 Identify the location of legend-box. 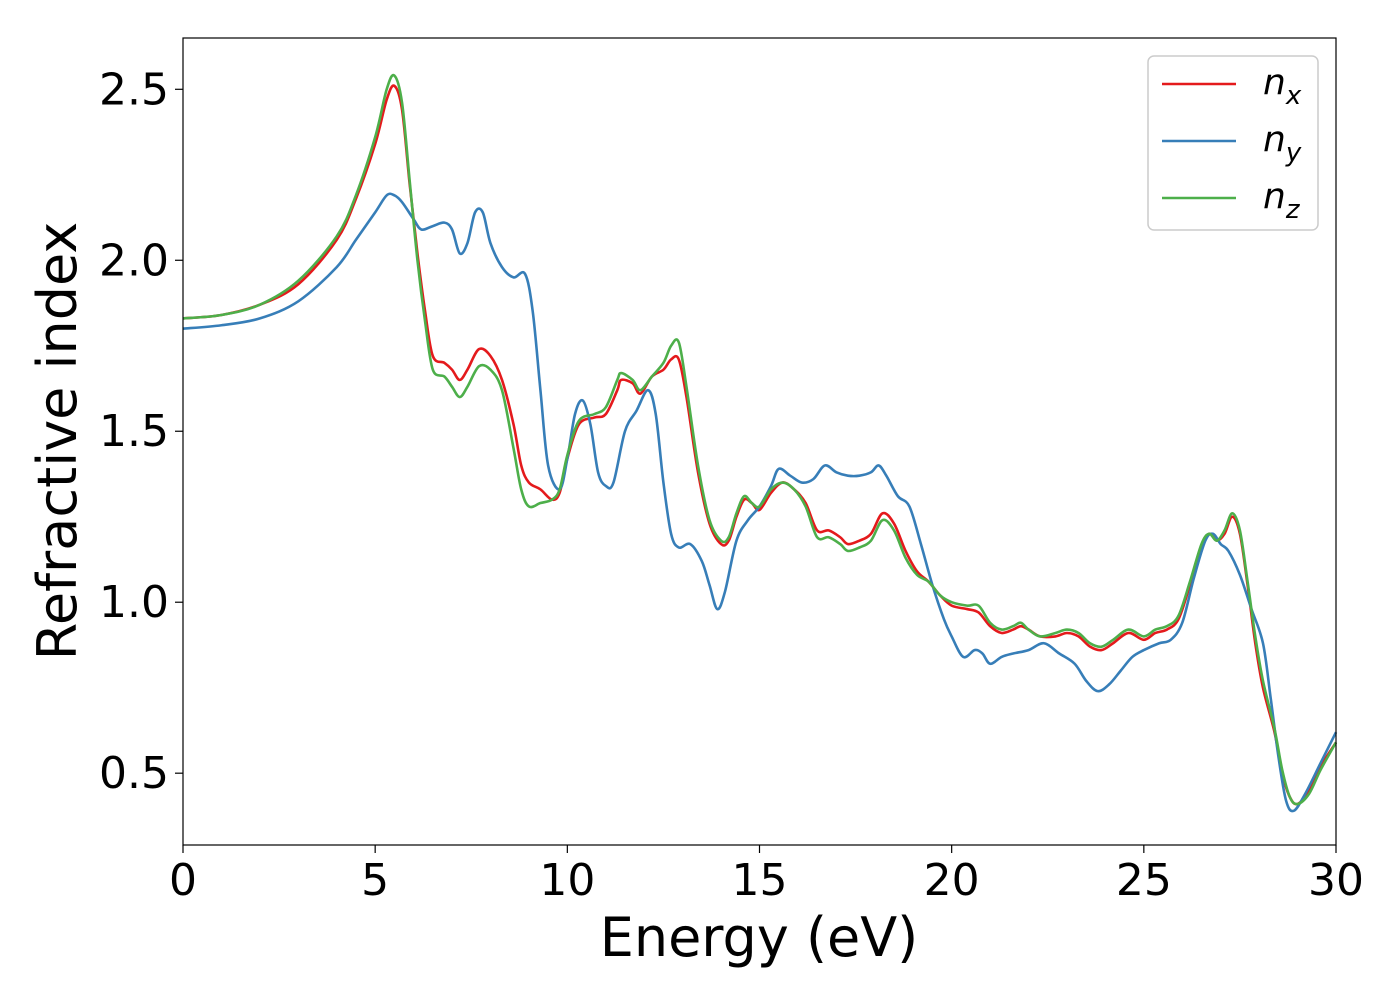
(1233, 143).